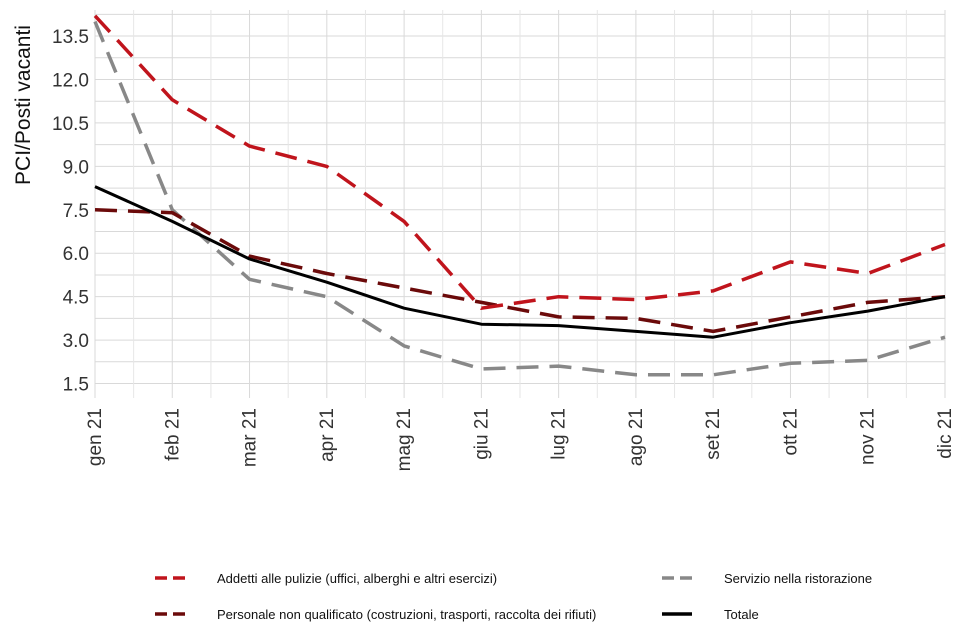 This screenshot has height=624, width=955. What do you see at coordinates (70, 80) in the screenshot?
I see `y-tick-label: 12.0` at bounding box center [70, 80].